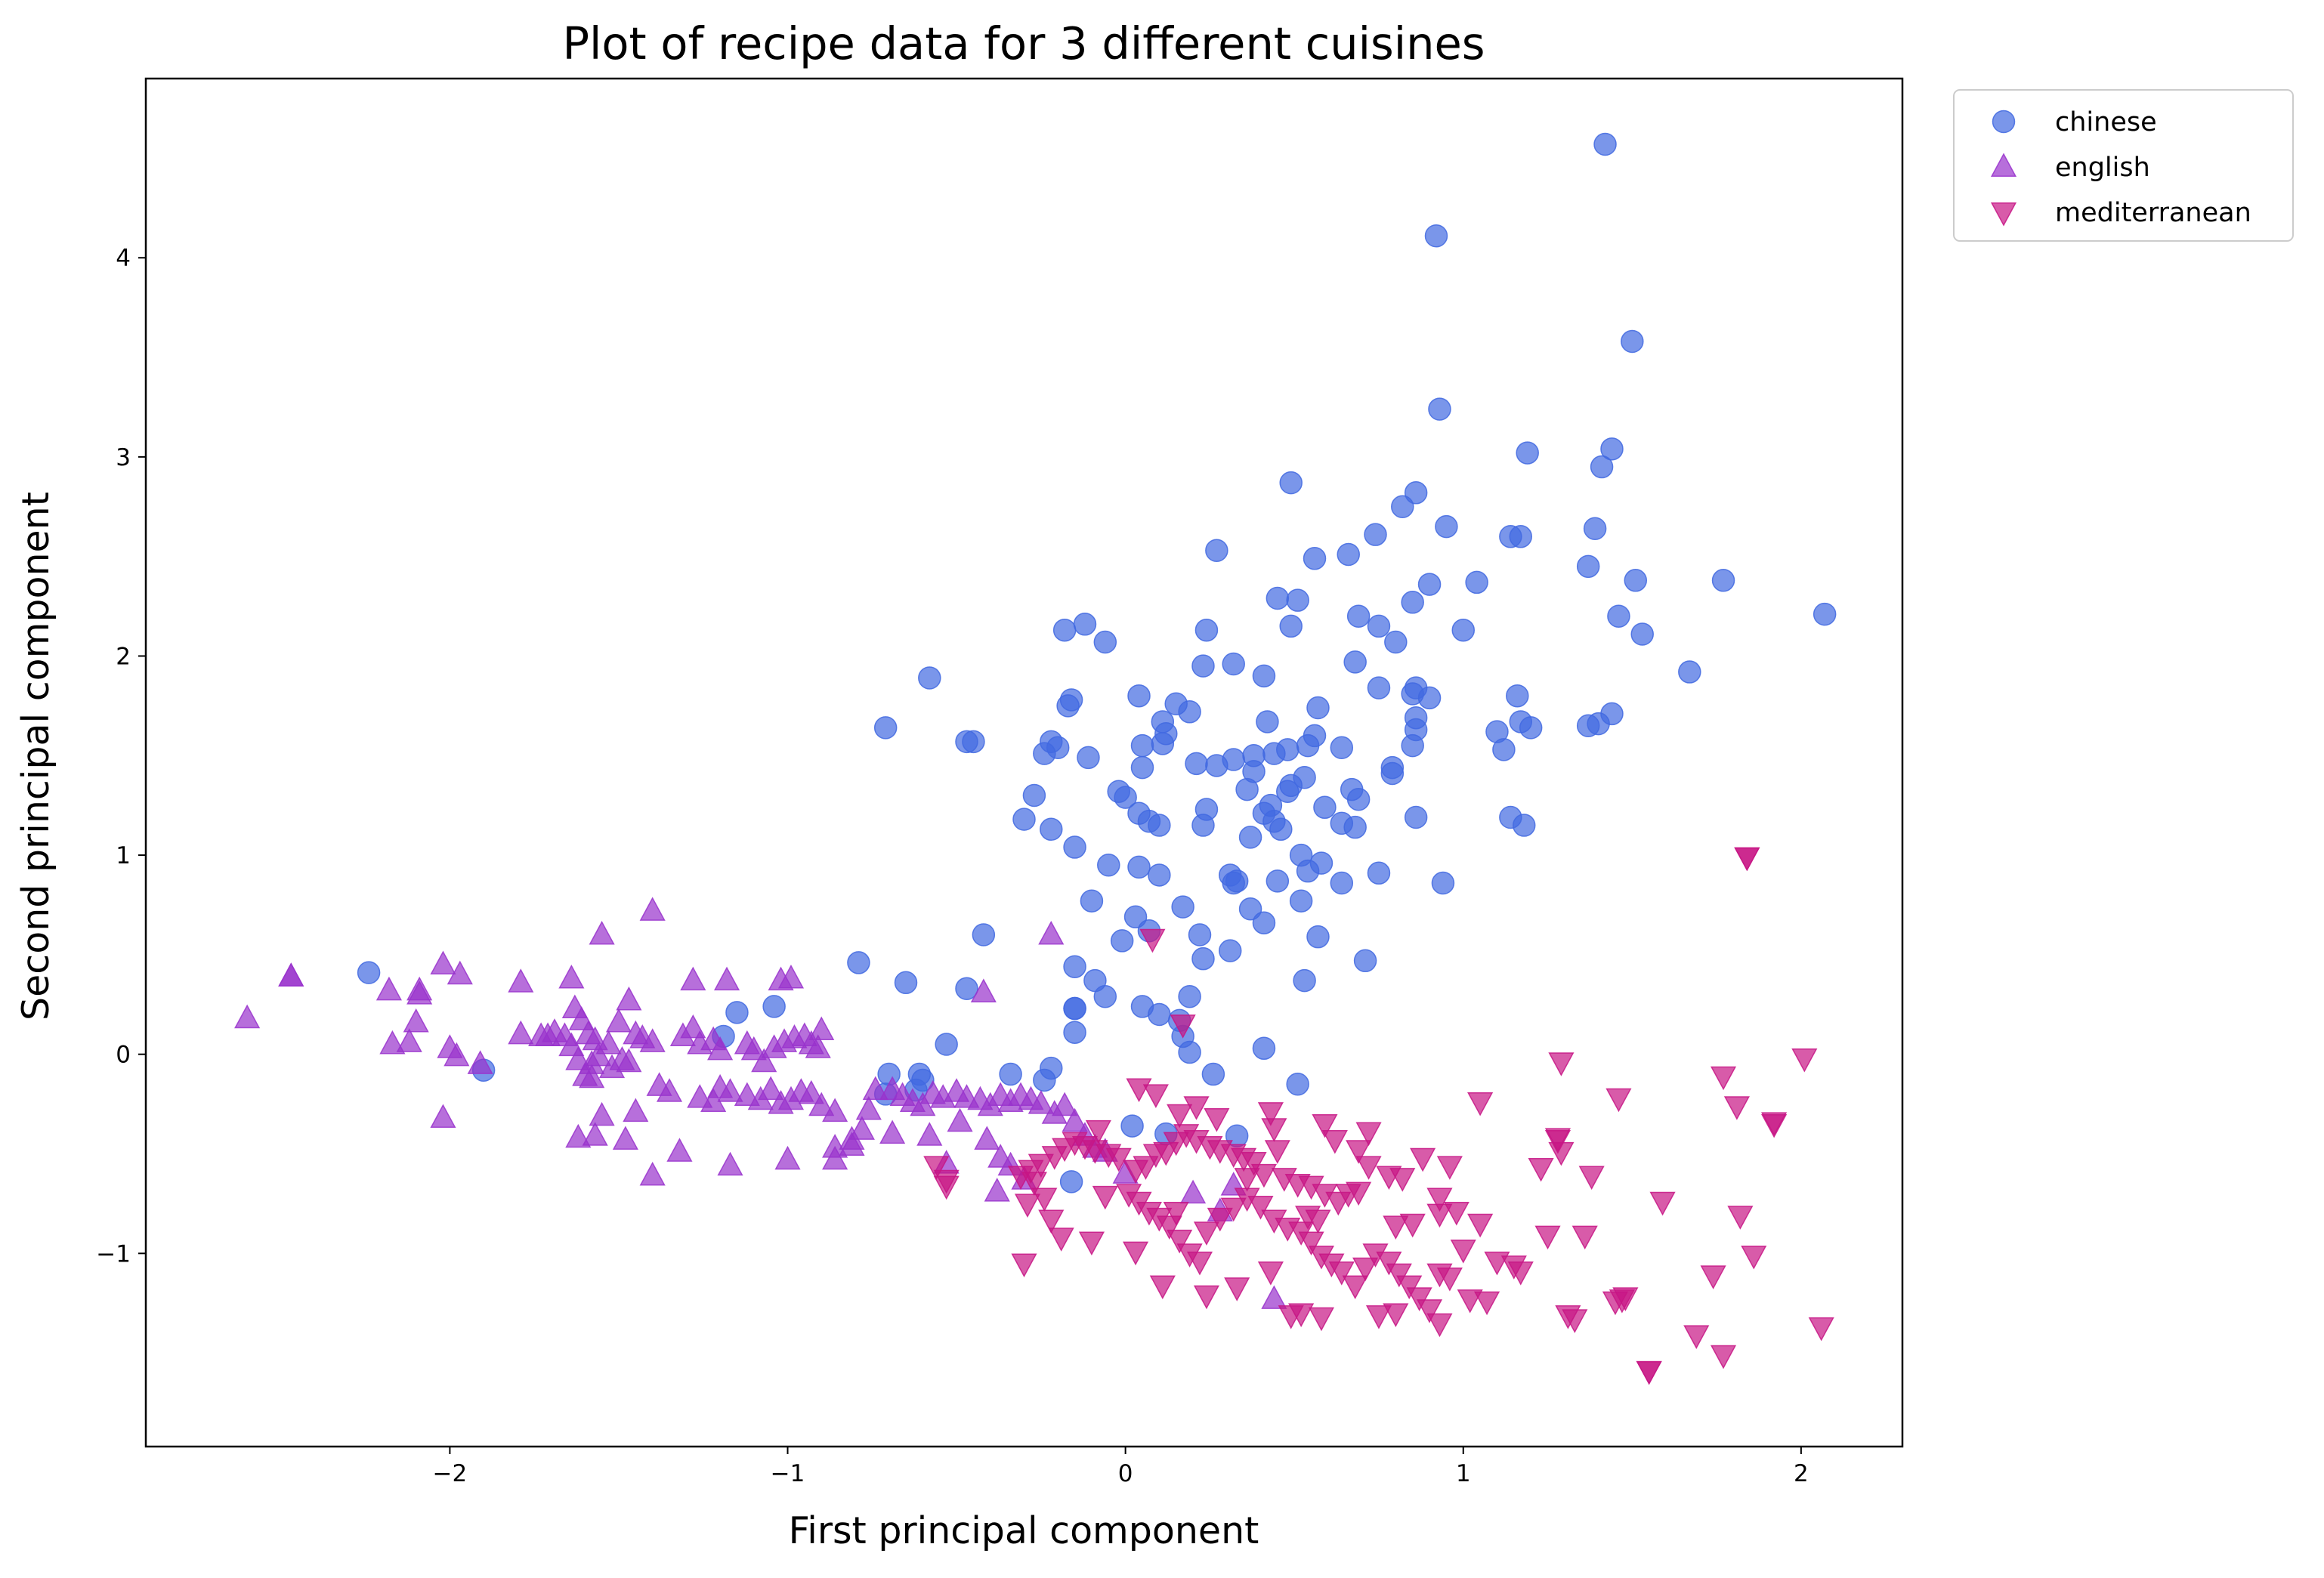  I want to click on legend-box, so click(2123, 165).